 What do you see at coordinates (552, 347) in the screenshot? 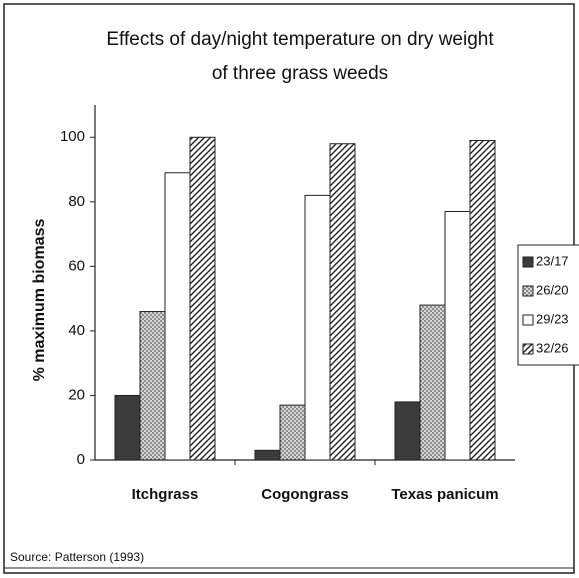
I see `legend-label: 32/26` at bounding box center [552, 347].